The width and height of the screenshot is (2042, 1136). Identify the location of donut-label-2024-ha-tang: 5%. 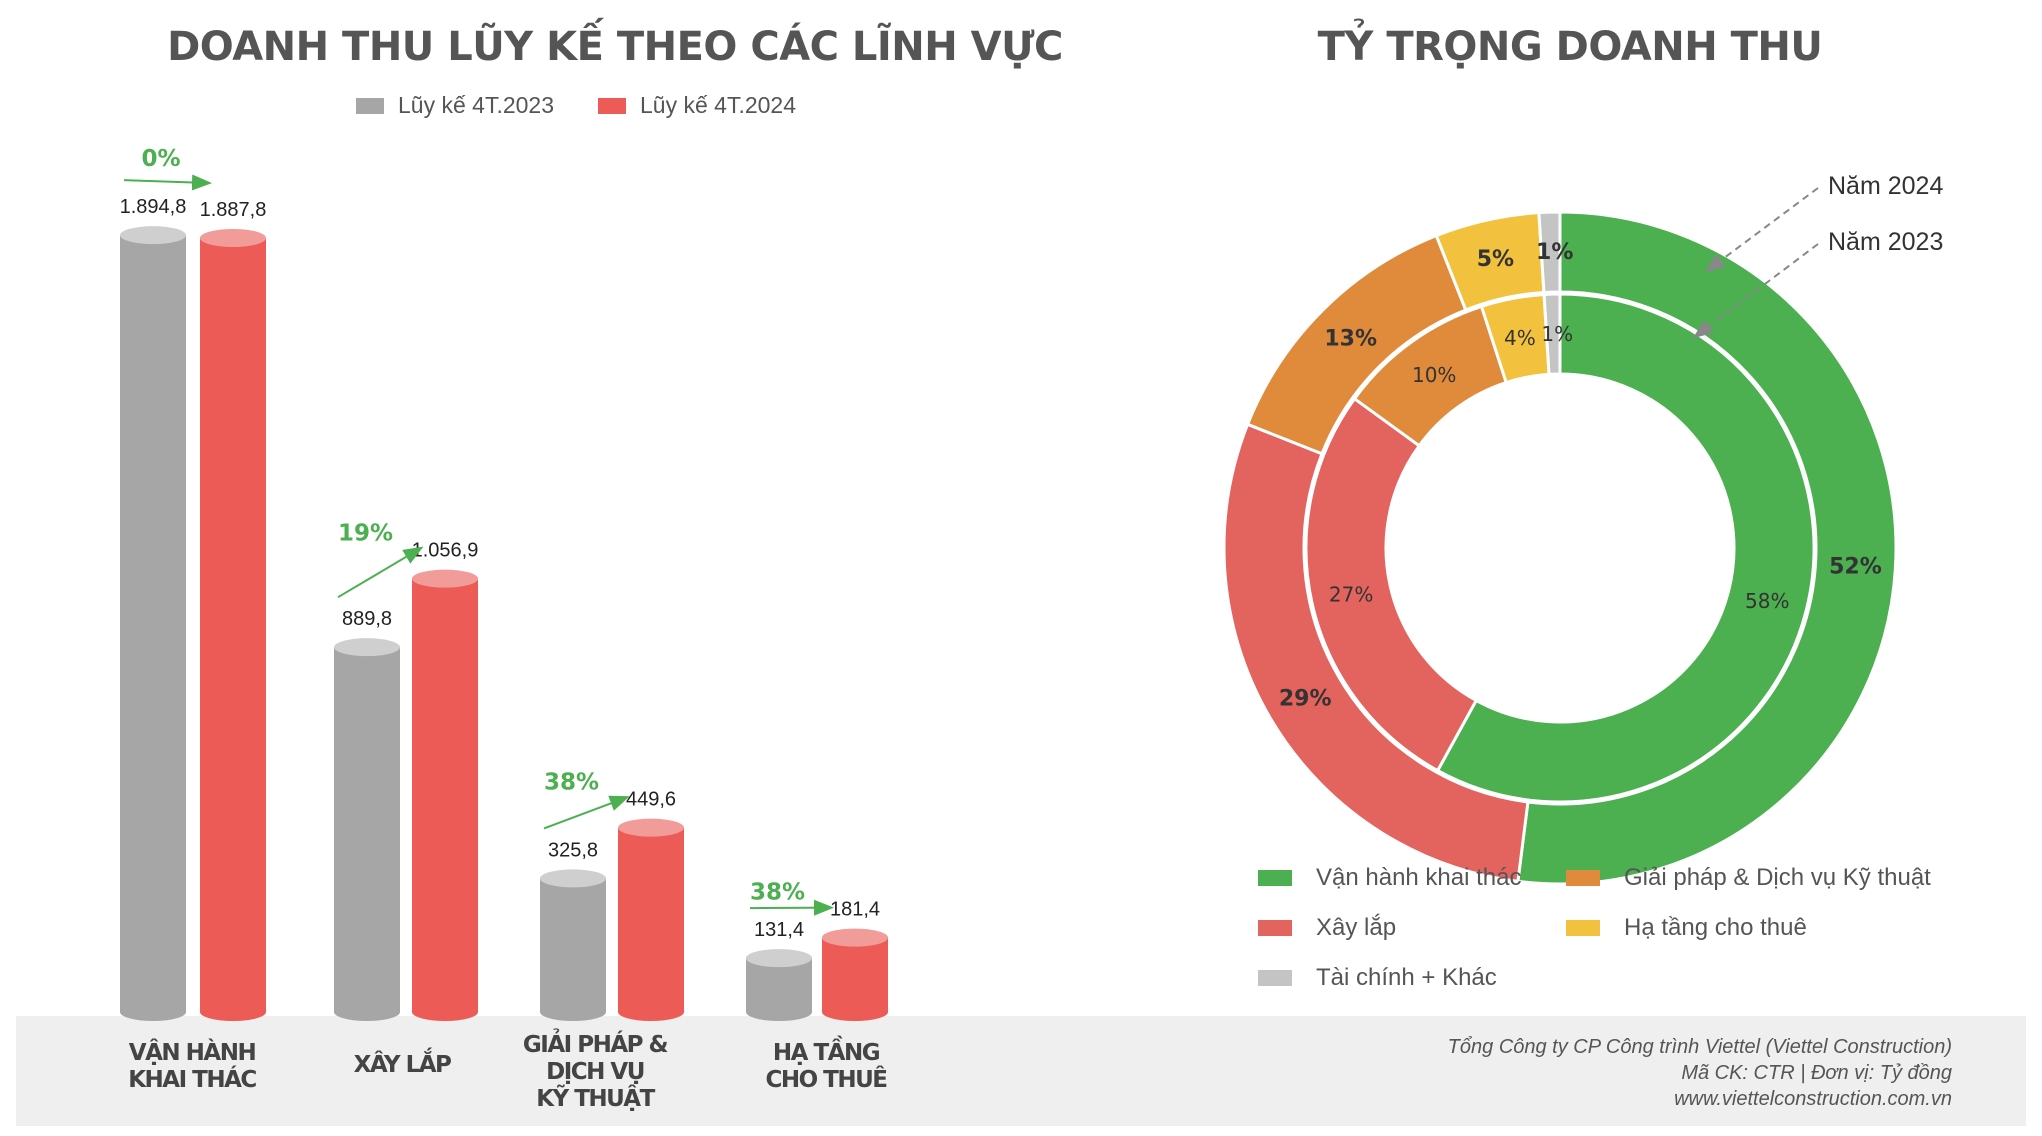
(1495, 259).